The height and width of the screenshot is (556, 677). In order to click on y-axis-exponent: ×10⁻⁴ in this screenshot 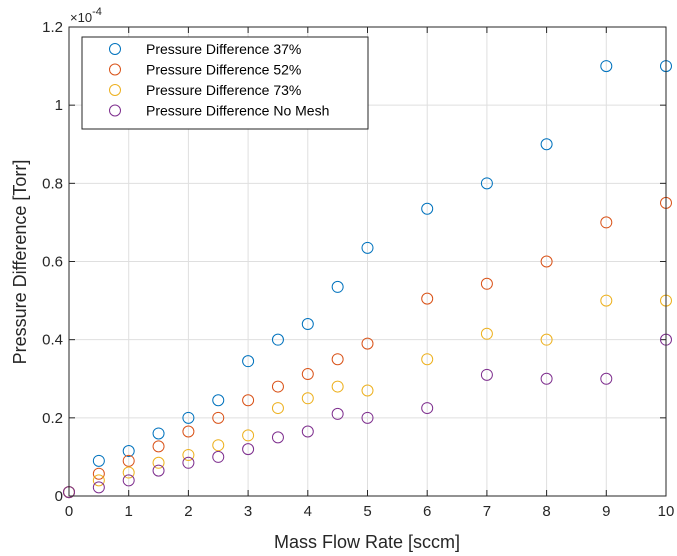, I will do `click(86, 15)`.